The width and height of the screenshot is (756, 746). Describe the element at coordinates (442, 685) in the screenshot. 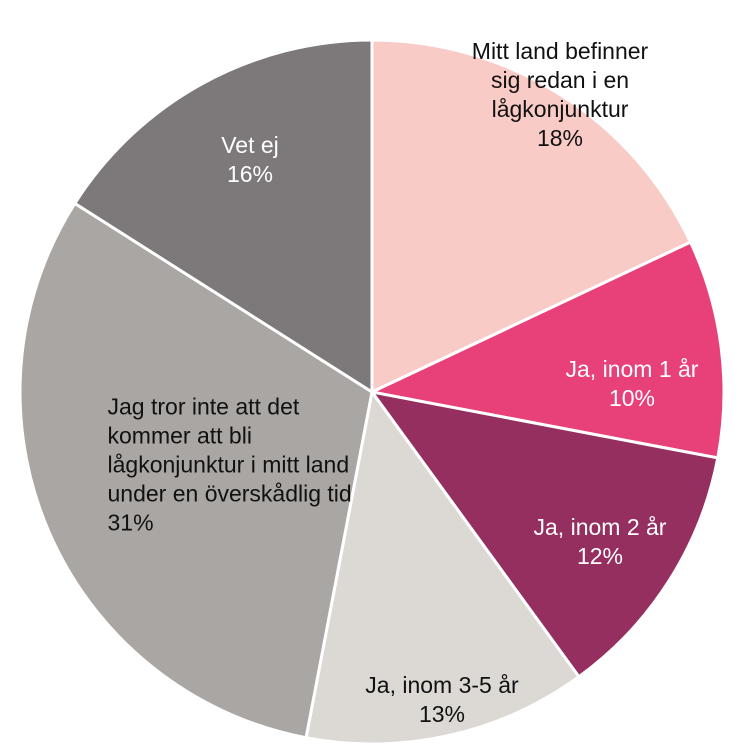

I see `category-label: Ja, inom 3-5 år` at that location.